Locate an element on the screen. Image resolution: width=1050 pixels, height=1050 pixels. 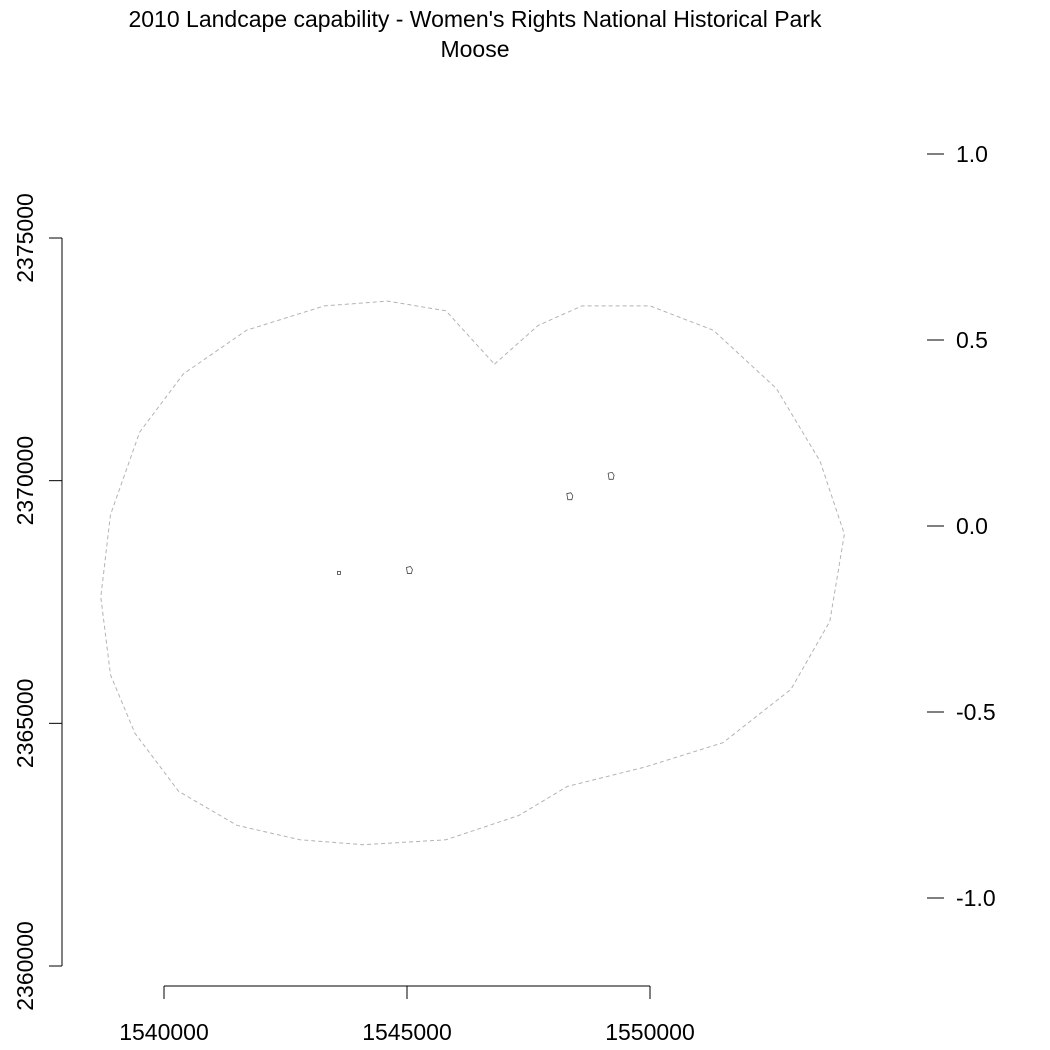
legend-tick-label: 1.0 is located at coordinates (972, 154).